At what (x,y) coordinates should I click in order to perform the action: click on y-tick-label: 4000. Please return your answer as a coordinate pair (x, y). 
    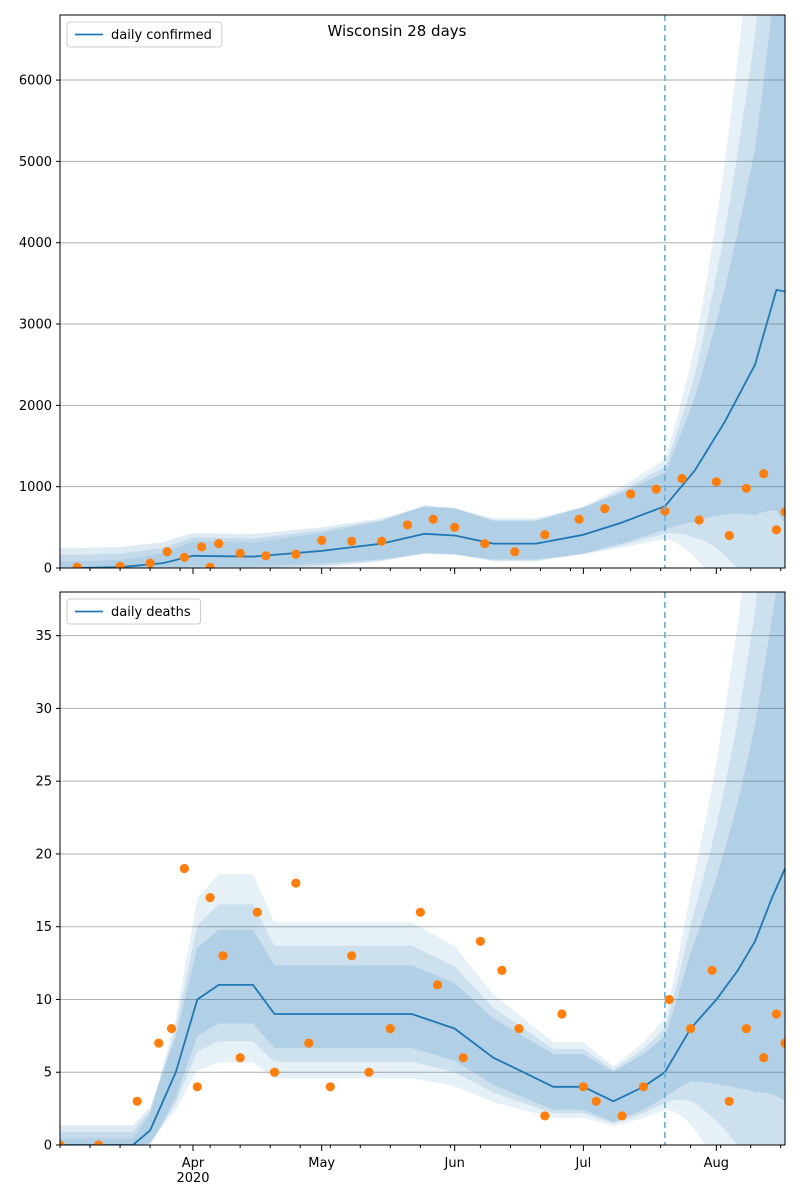
    Looking at the image, I should click on (35, 243).